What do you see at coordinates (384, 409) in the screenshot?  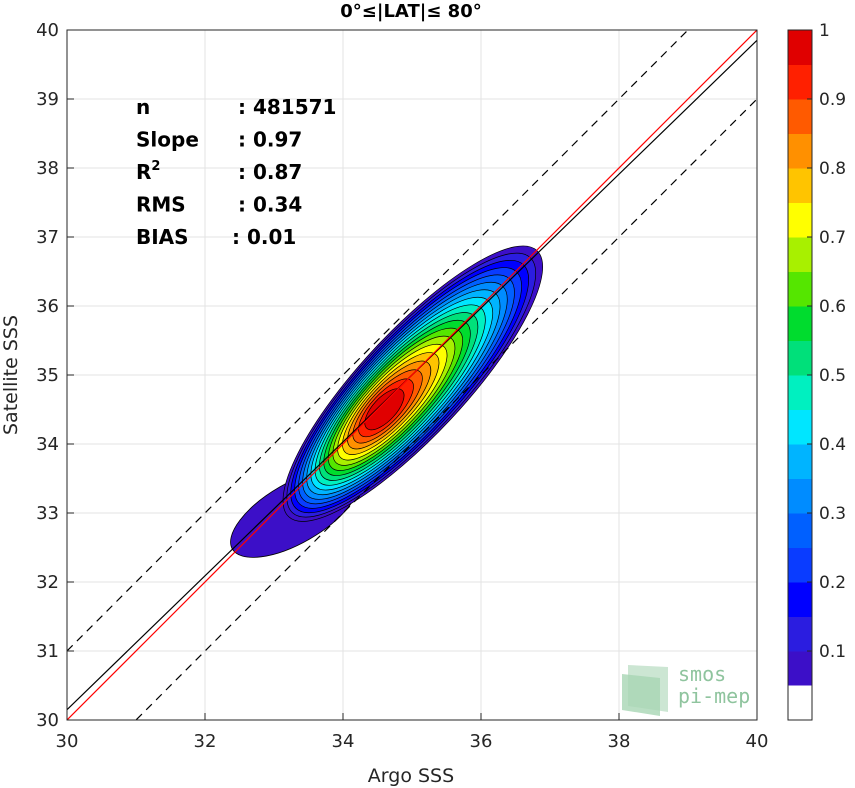 I see `density-contour` at bounding box center [384, 409].